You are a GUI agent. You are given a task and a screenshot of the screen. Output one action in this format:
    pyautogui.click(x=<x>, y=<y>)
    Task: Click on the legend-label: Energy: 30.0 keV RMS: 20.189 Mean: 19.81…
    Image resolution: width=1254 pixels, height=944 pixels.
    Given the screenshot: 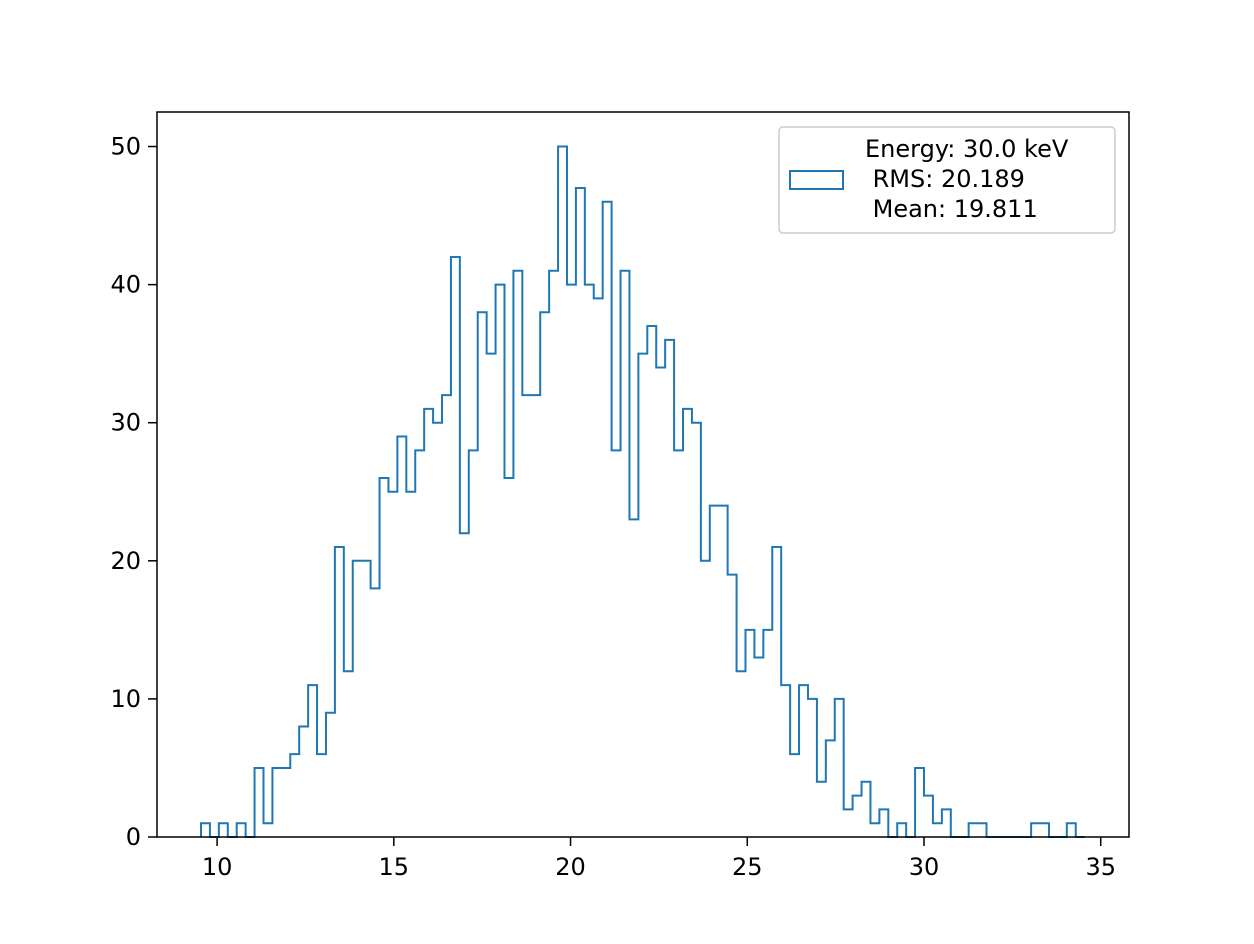 What is the action you would take?
    pyautogui.click(x=967, y=179)
    